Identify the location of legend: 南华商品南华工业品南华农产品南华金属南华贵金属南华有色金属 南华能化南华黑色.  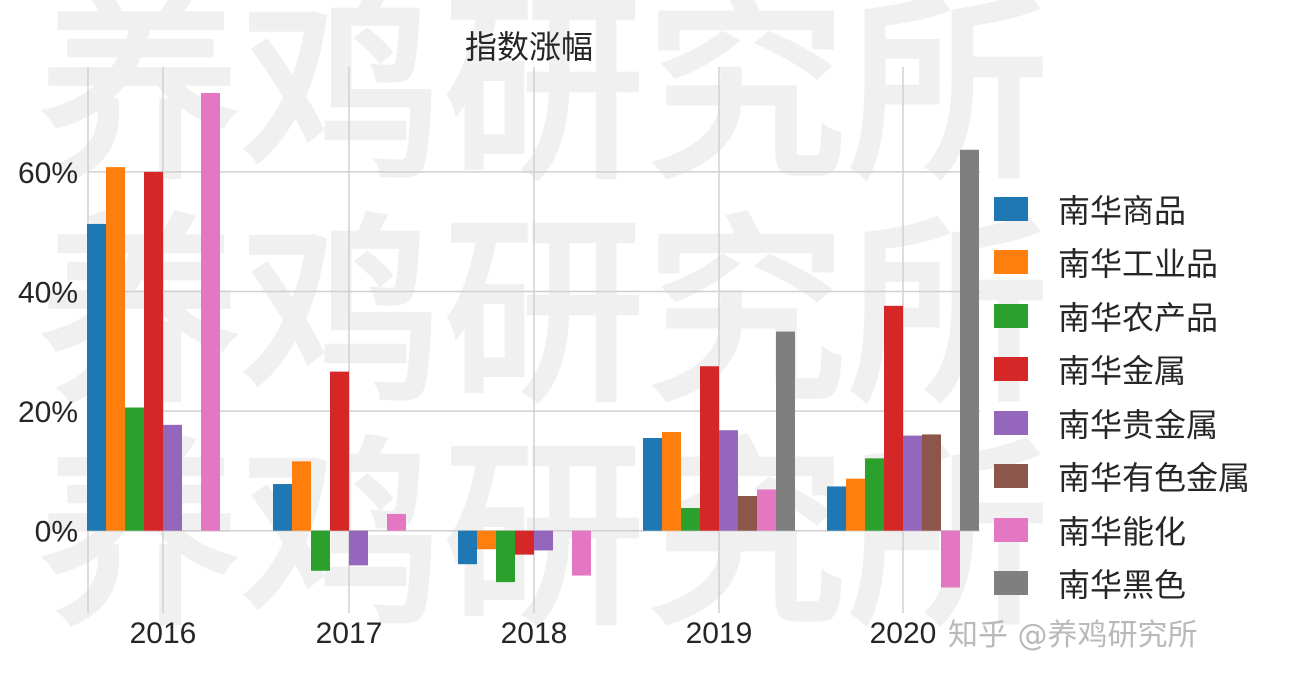
(1122, 396).